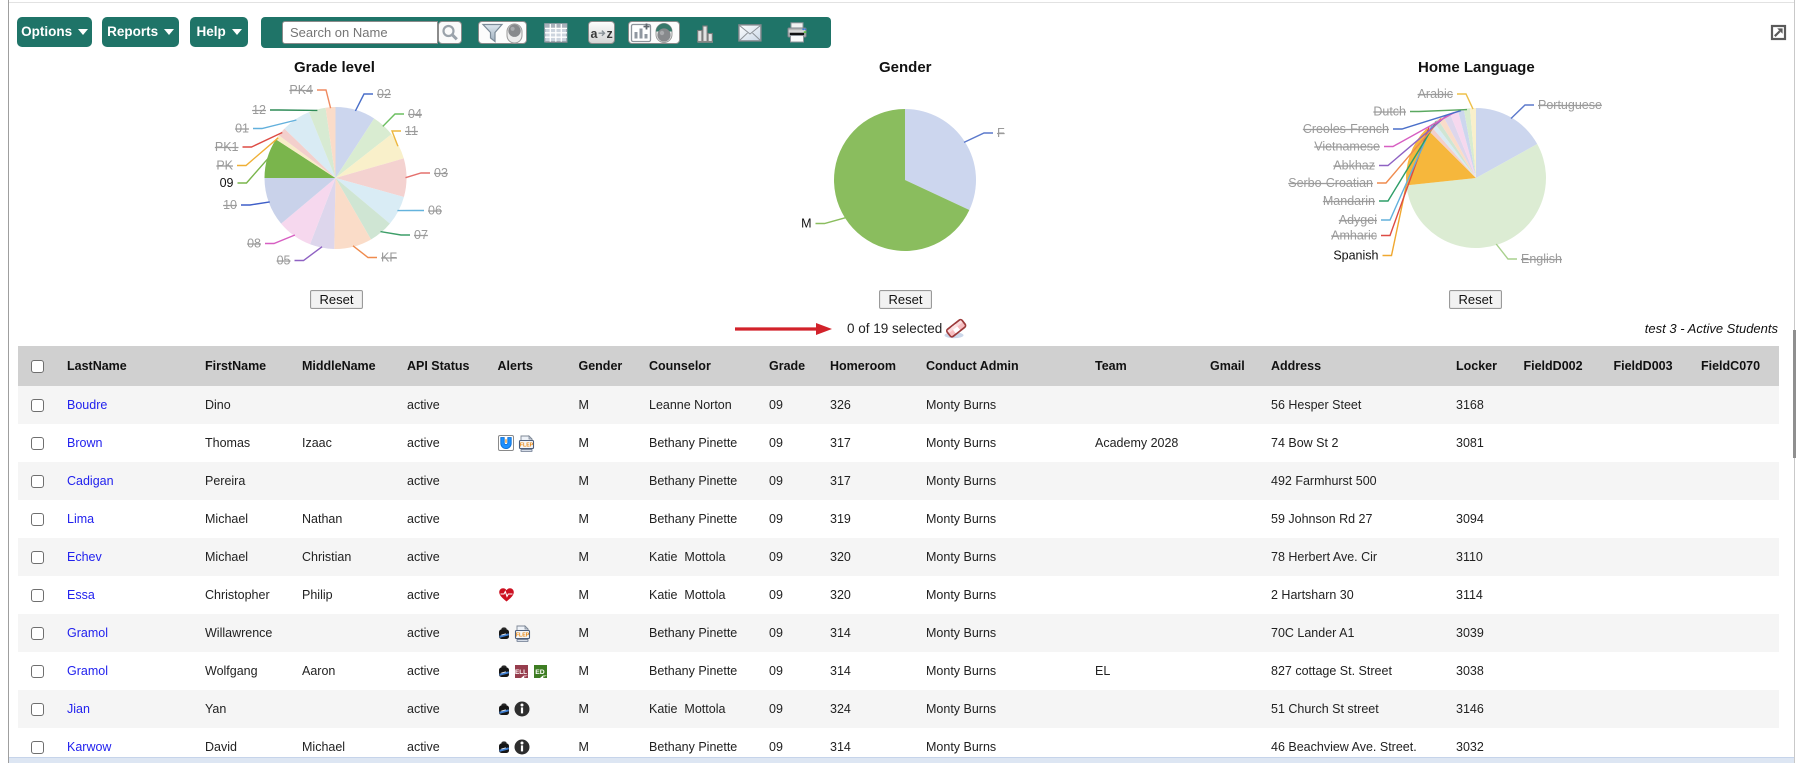 The height and width of the screenshot is (763, 1802). What do you see at coordinates (227, 147) in the screenshot?
I see `svg-text: PK1` at bounding box center [227, 147].